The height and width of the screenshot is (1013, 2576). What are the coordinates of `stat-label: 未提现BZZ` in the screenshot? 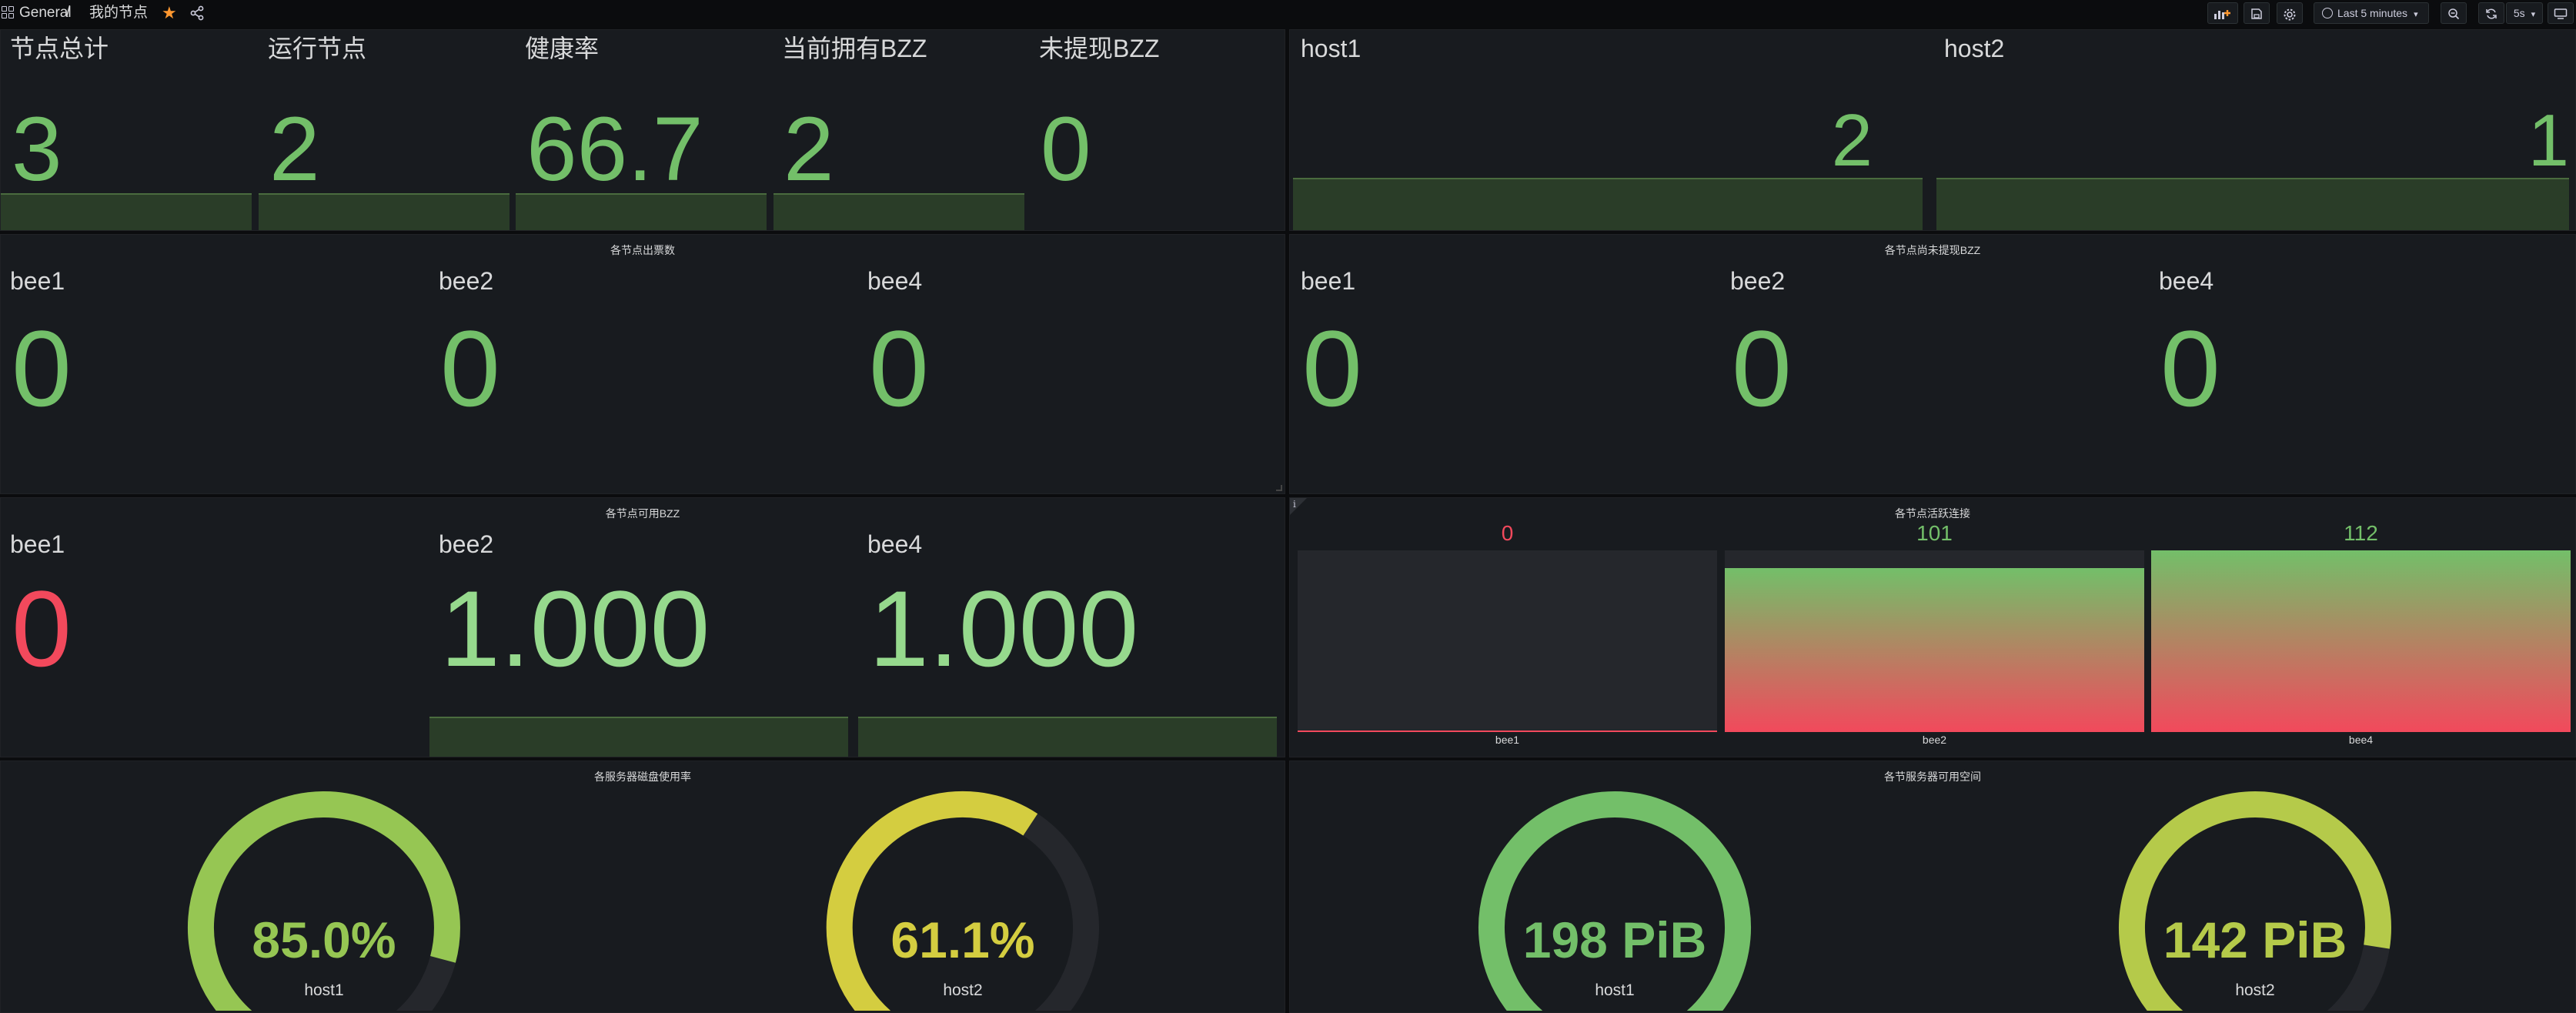 It's located at (1099, 48).